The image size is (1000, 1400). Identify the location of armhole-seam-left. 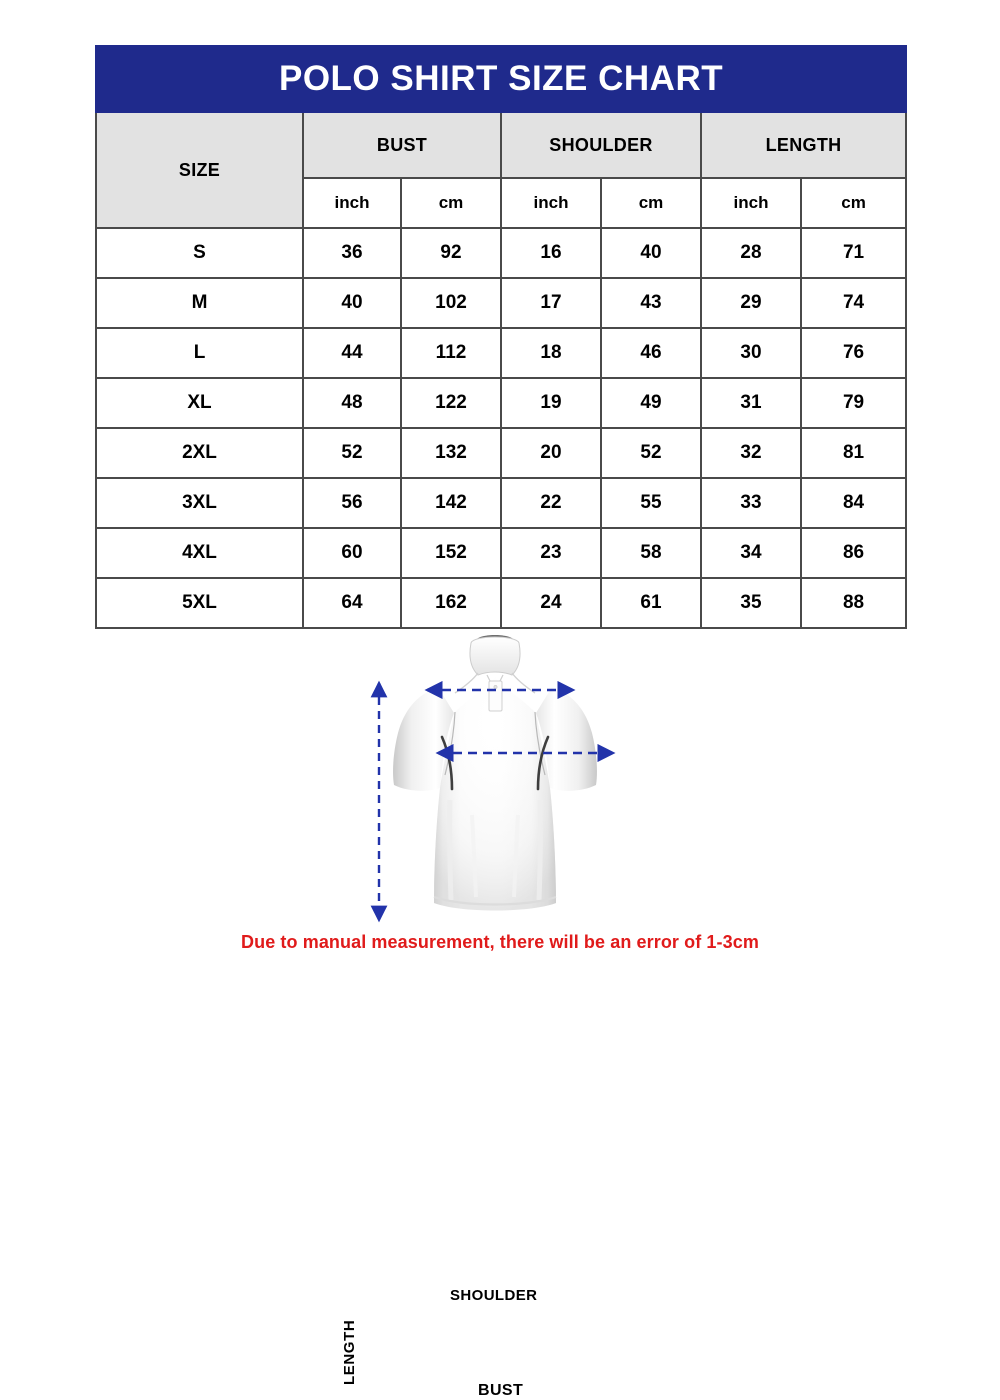
(450, 743).